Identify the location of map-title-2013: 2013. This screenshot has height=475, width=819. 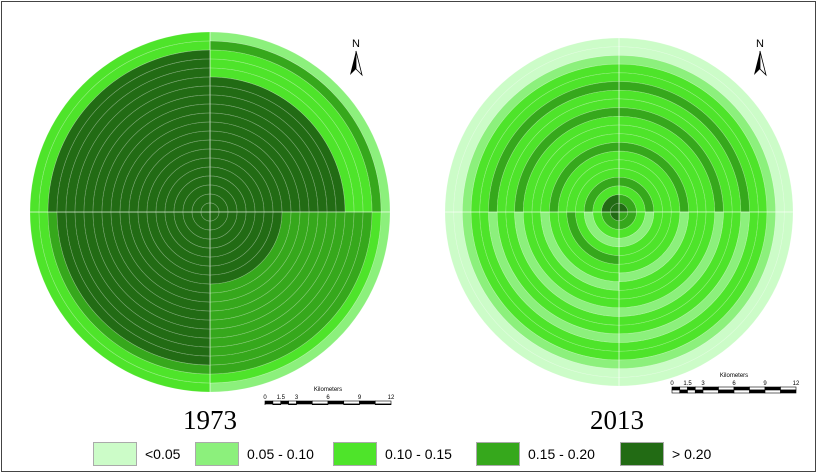
(617, 420).